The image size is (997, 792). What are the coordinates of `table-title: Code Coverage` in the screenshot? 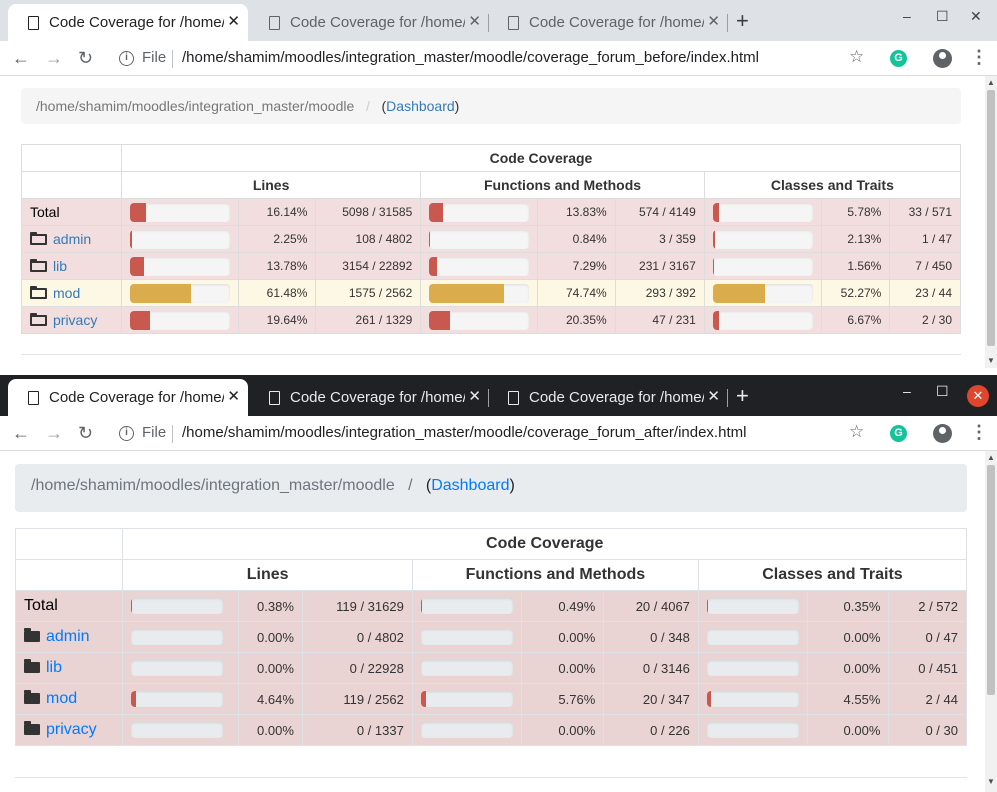 It's located at (544, 544).